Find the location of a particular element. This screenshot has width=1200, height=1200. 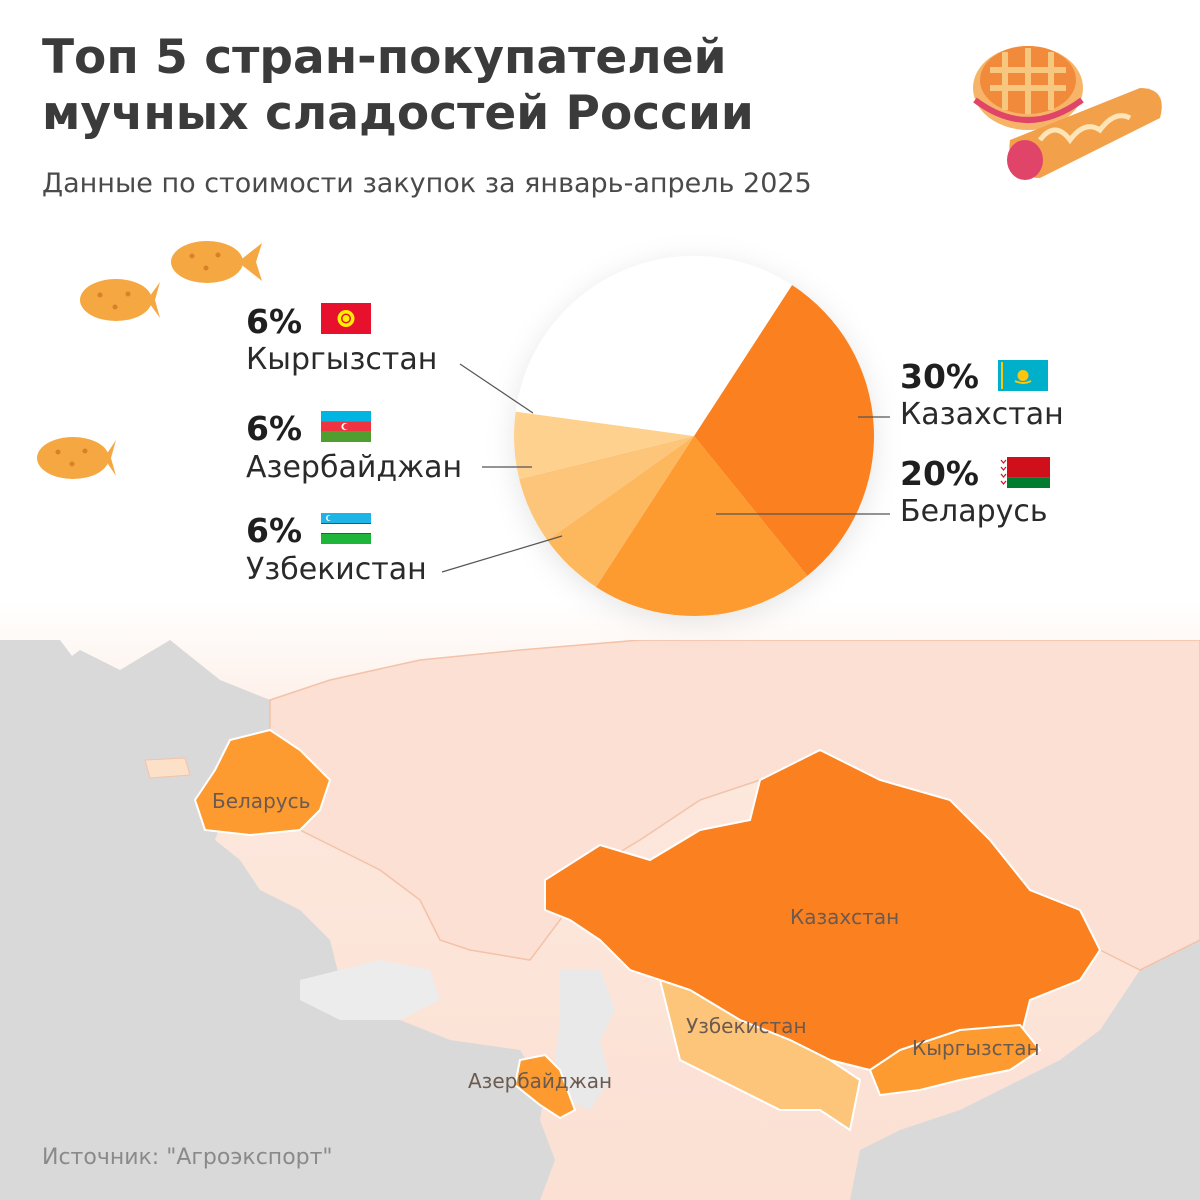

pie-slice-kazakhstan is located at coordinates (784, 430).